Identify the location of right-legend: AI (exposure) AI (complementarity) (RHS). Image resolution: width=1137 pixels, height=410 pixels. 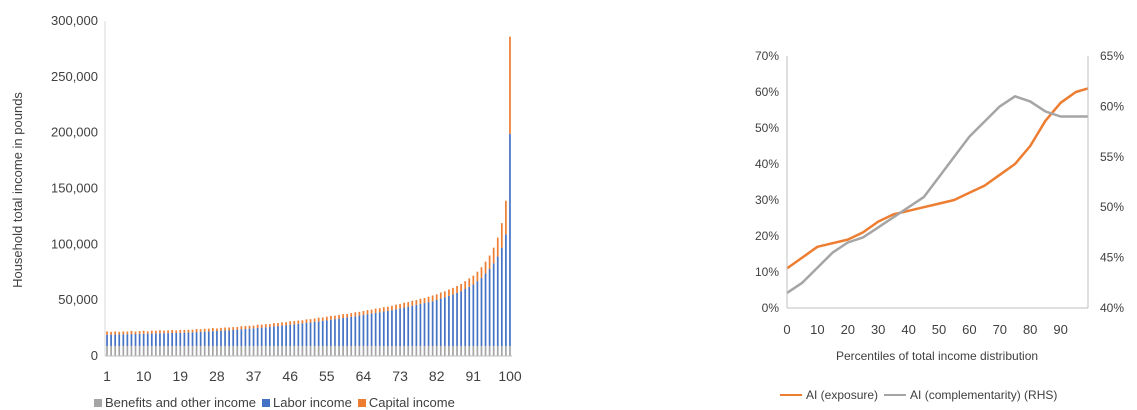
(921, 395).